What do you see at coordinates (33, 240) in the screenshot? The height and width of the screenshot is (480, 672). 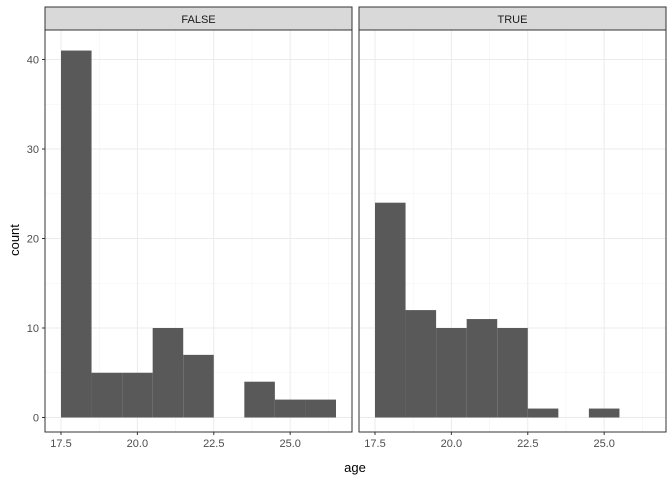 I see `y-tick-label: 20` at bounding box center [33, 240].